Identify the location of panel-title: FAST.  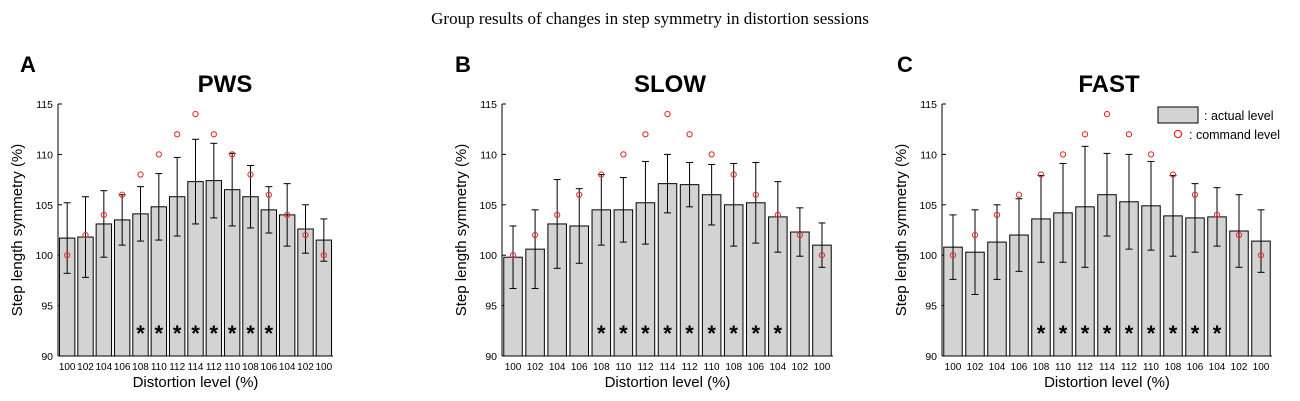
(1109, 84).